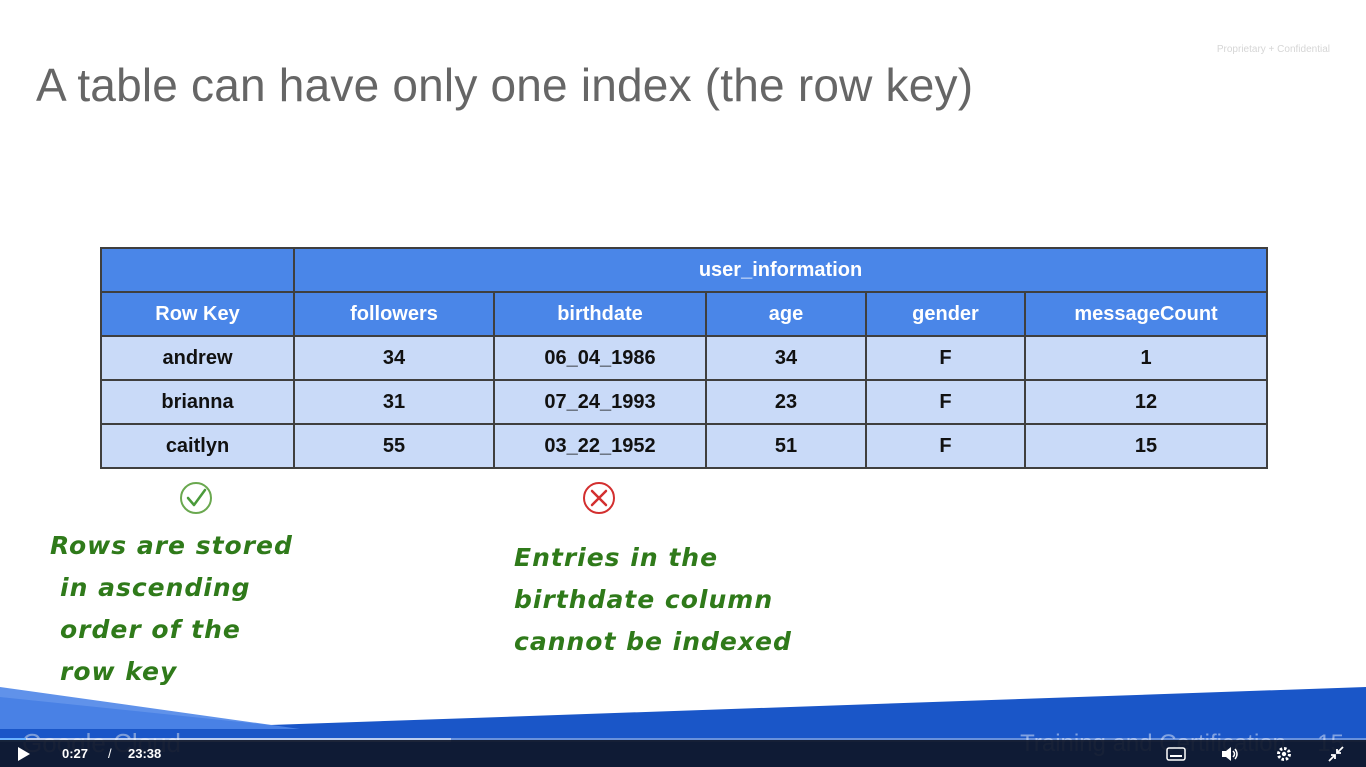 The width and height of the screenshot is (1366, 767). Describe the element at coordinates (155, 587) in the screenshot. I see `note-line: in ascending` at that location.